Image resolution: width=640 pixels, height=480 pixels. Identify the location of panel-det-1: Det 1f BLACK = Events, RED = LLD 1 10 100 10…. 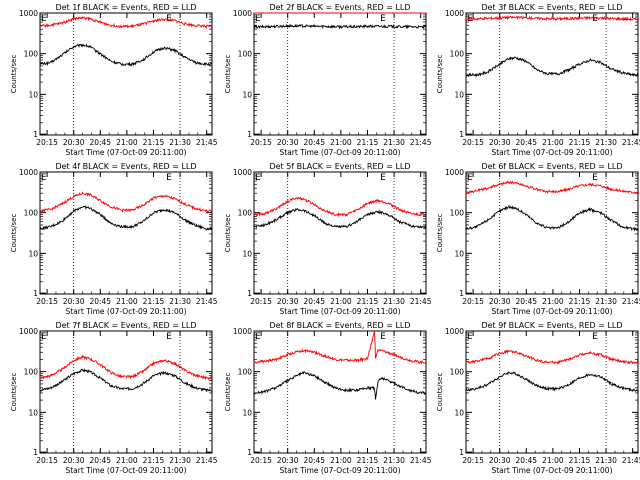
(114, 80).